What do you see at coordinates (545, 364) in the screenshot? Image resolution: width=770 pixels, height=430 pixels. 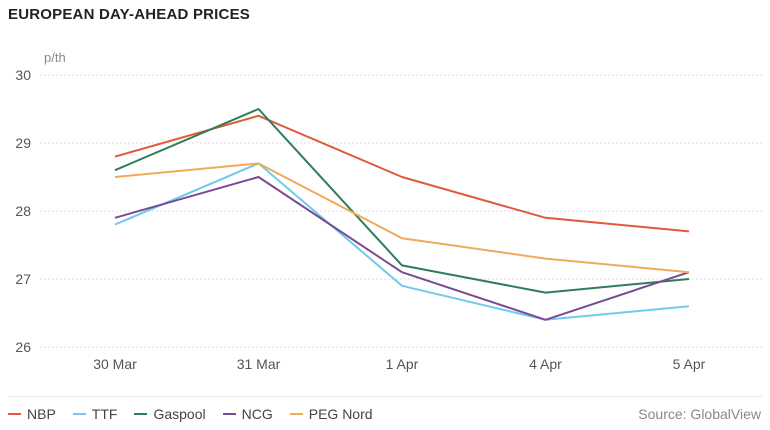 I see `x-tick-label: 4 Apr` at bounding box center [545, 364].